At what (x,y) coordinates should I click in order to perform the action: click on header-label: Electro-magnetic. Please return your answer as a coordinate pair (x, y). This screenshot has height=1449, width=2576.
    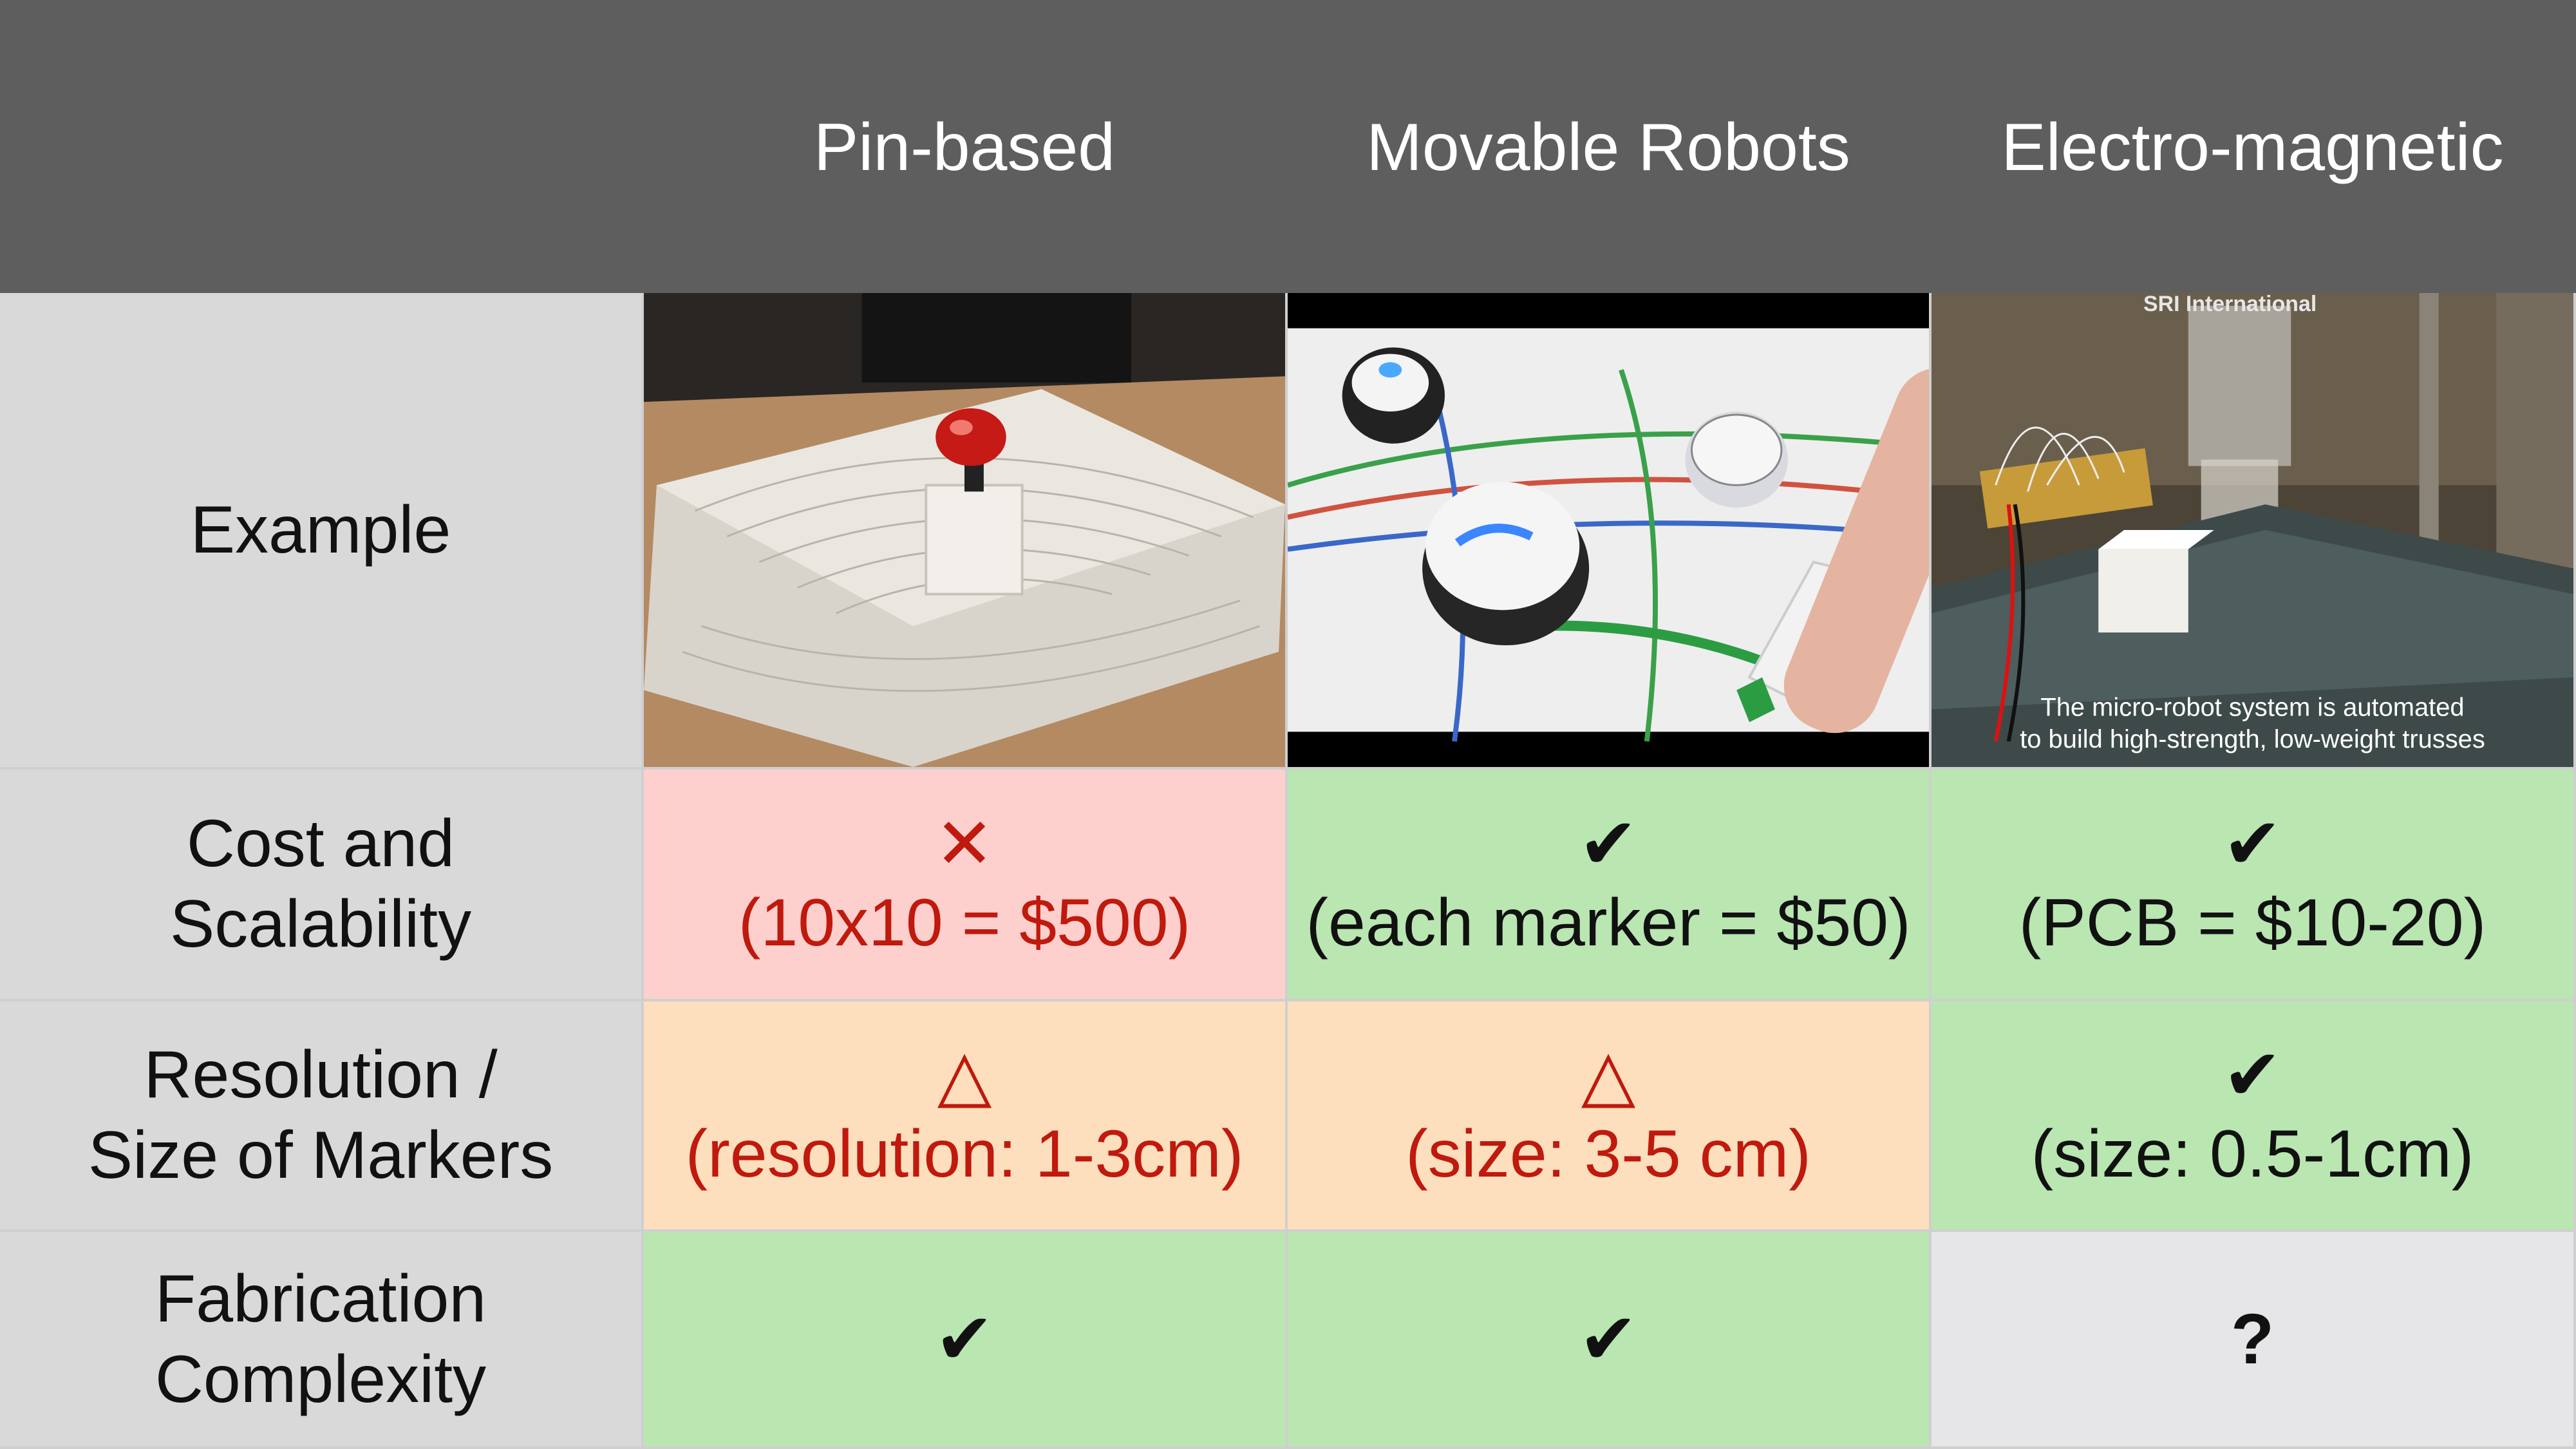
    Looking at the image, I should click on (2252, 147).